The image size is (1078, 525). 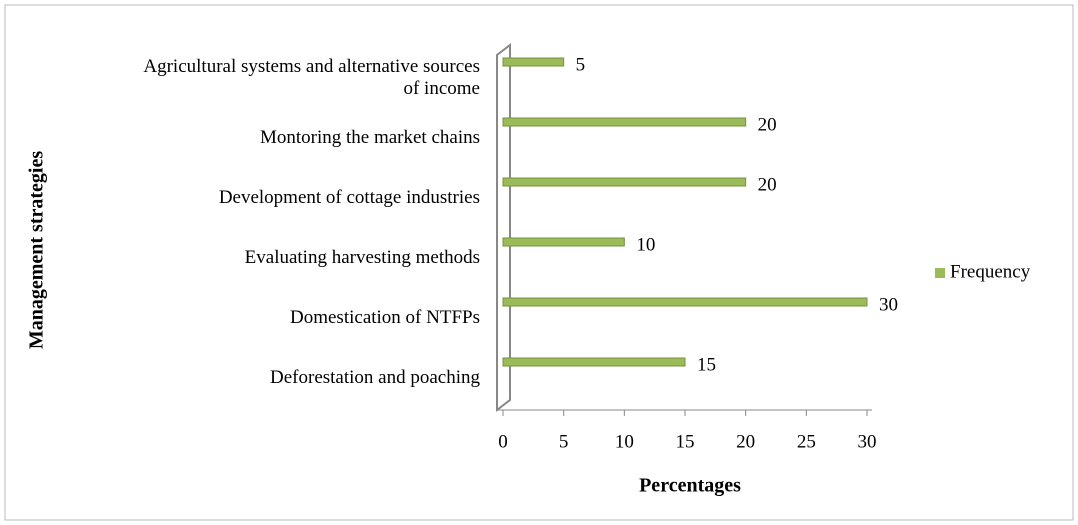 I want to click on x-tick-label: 20, so click(x=745, y=441).